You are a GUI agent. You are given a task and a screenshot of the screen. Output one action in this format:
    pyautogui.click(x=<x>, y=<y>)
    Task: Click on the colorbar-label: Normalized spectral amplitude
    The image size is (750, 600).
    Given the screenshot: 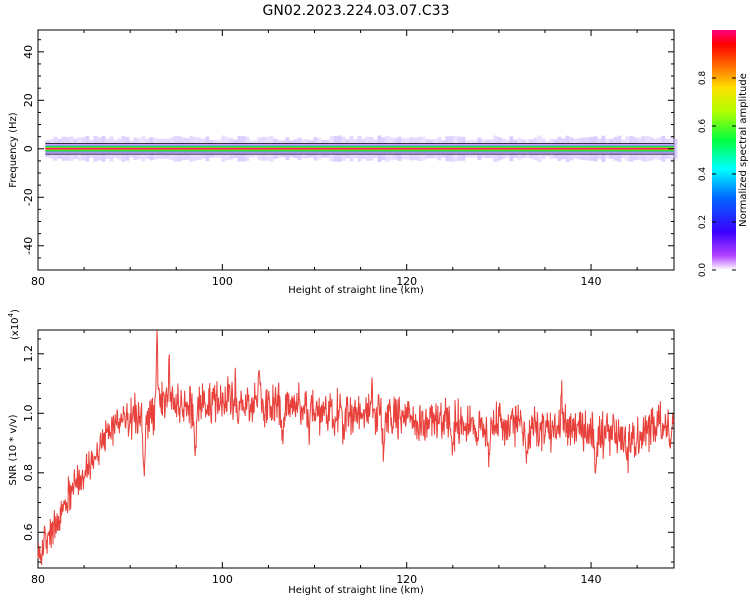 What is the action you would take?
    pyautogui.click(x=743, y=150)
    